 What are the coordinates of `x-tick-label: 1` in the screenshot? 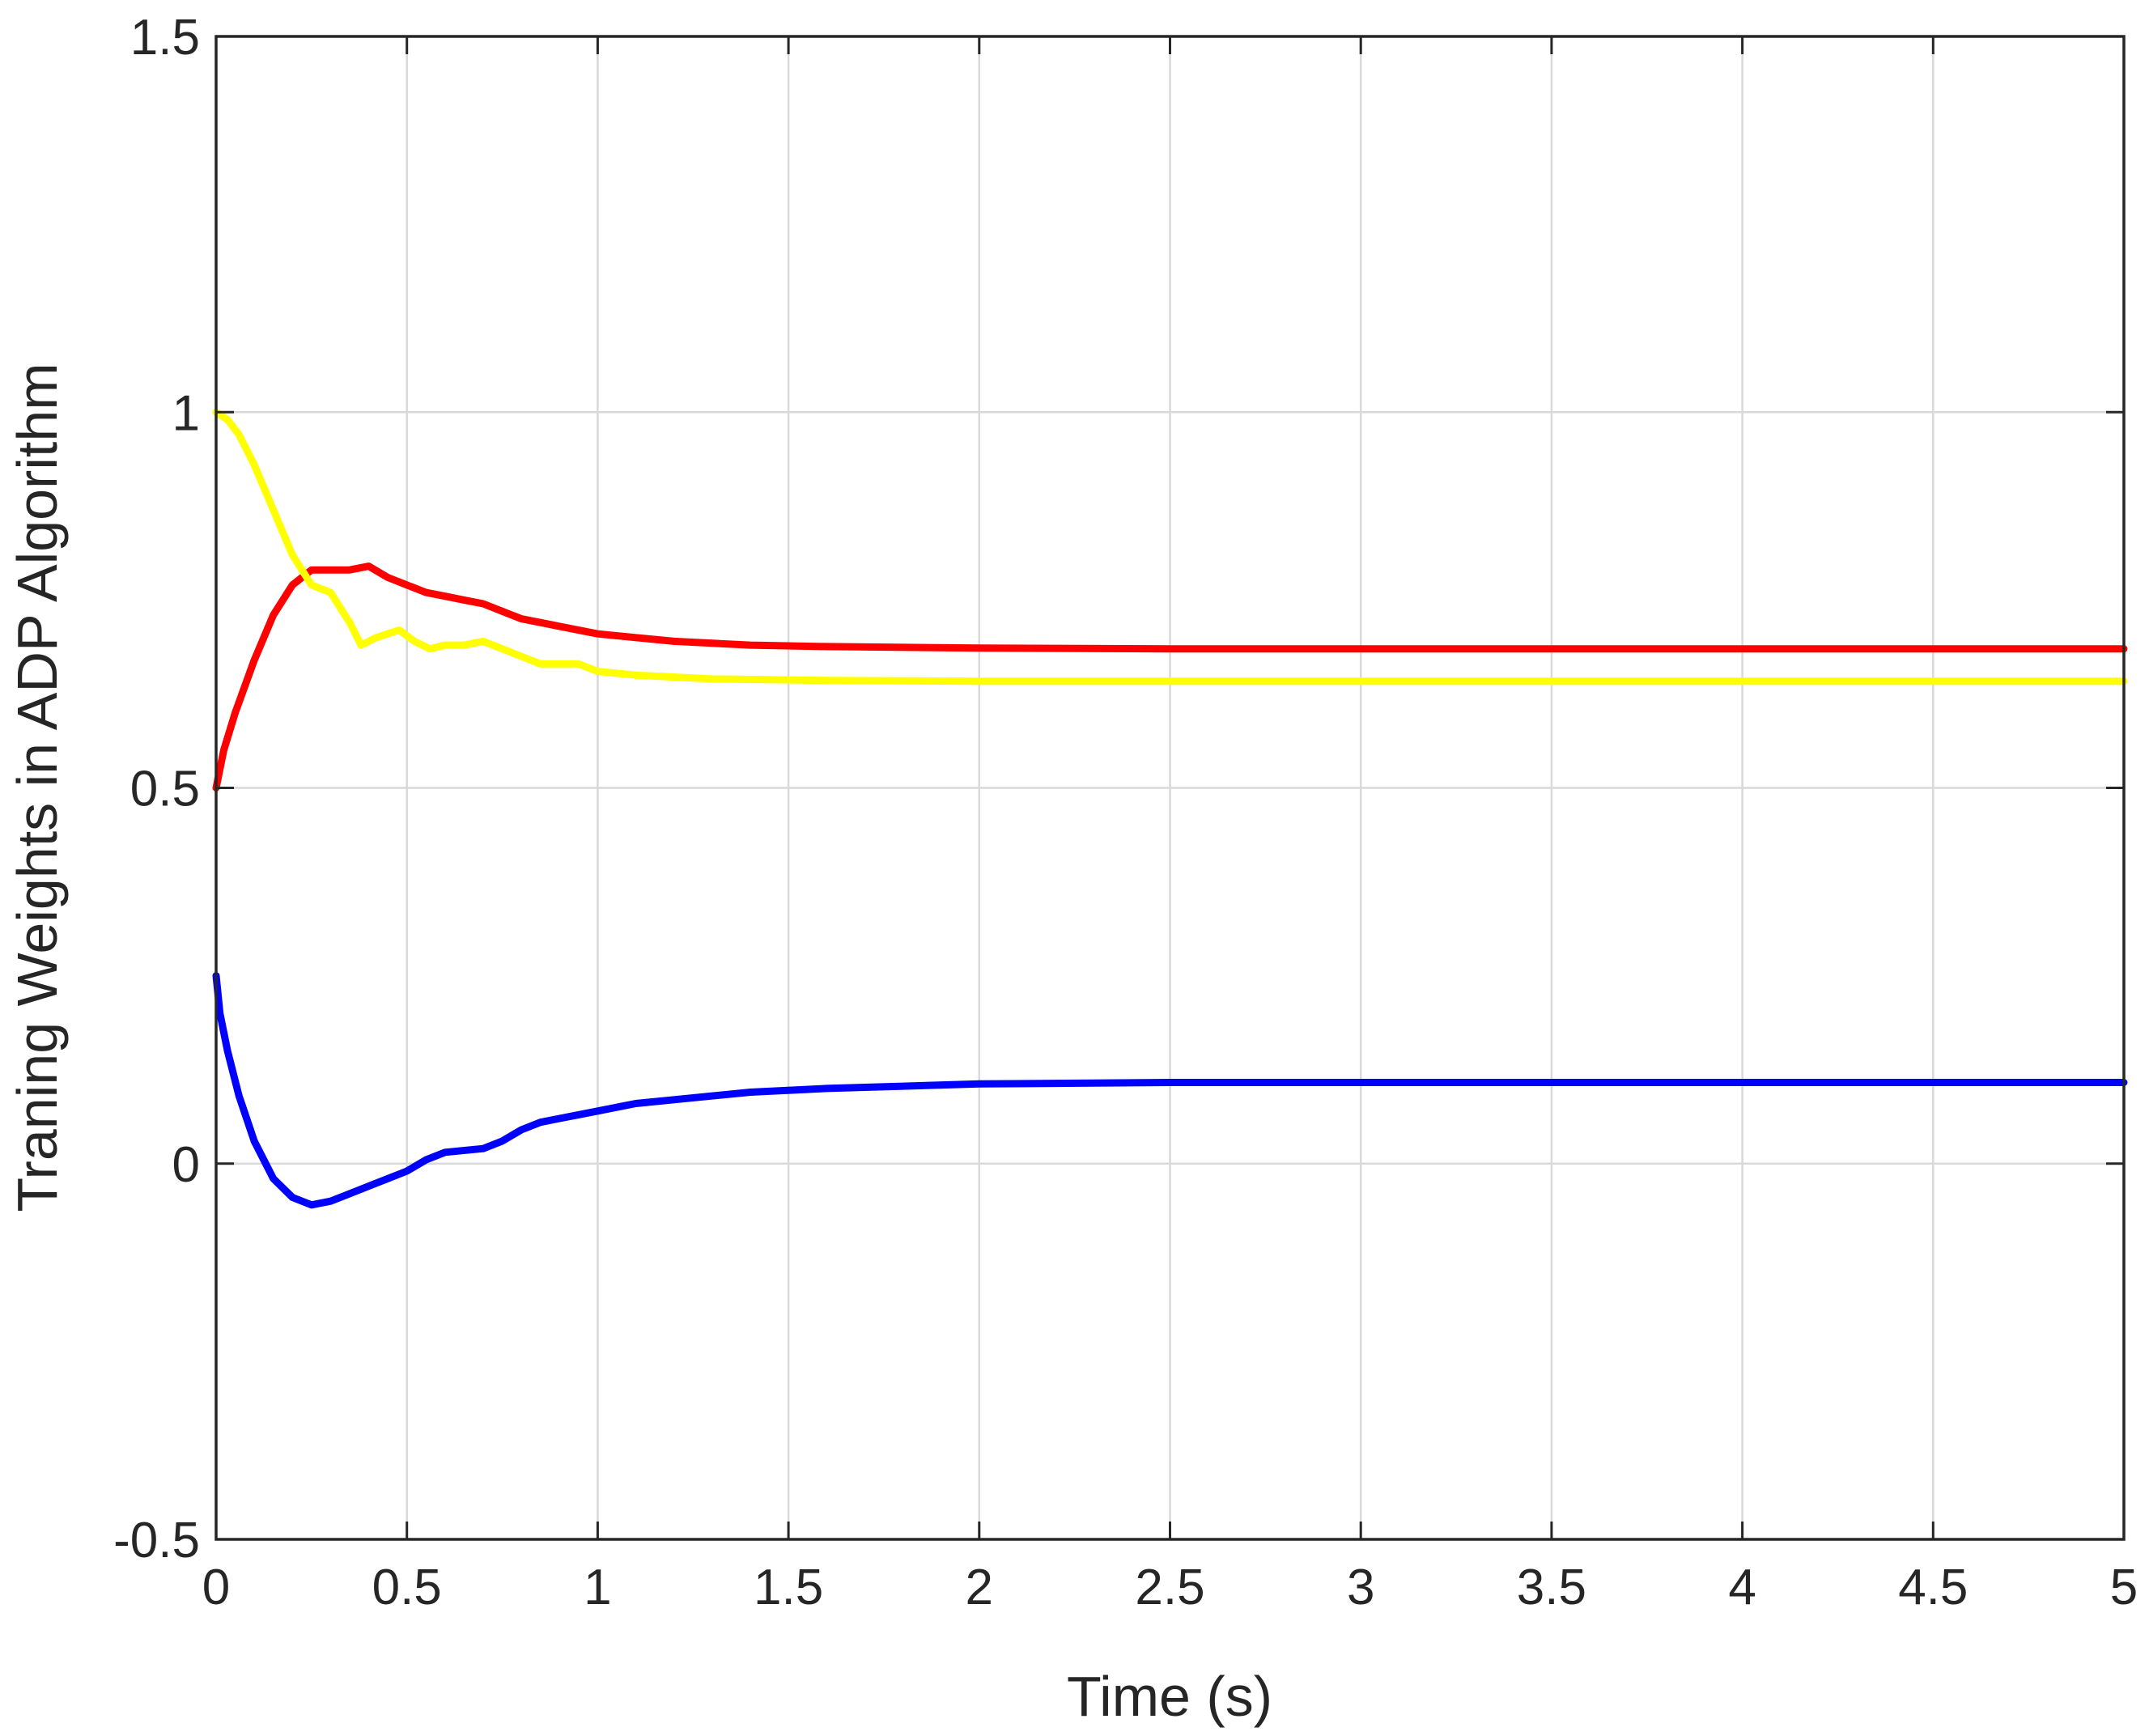 It's located at (597, 1587).